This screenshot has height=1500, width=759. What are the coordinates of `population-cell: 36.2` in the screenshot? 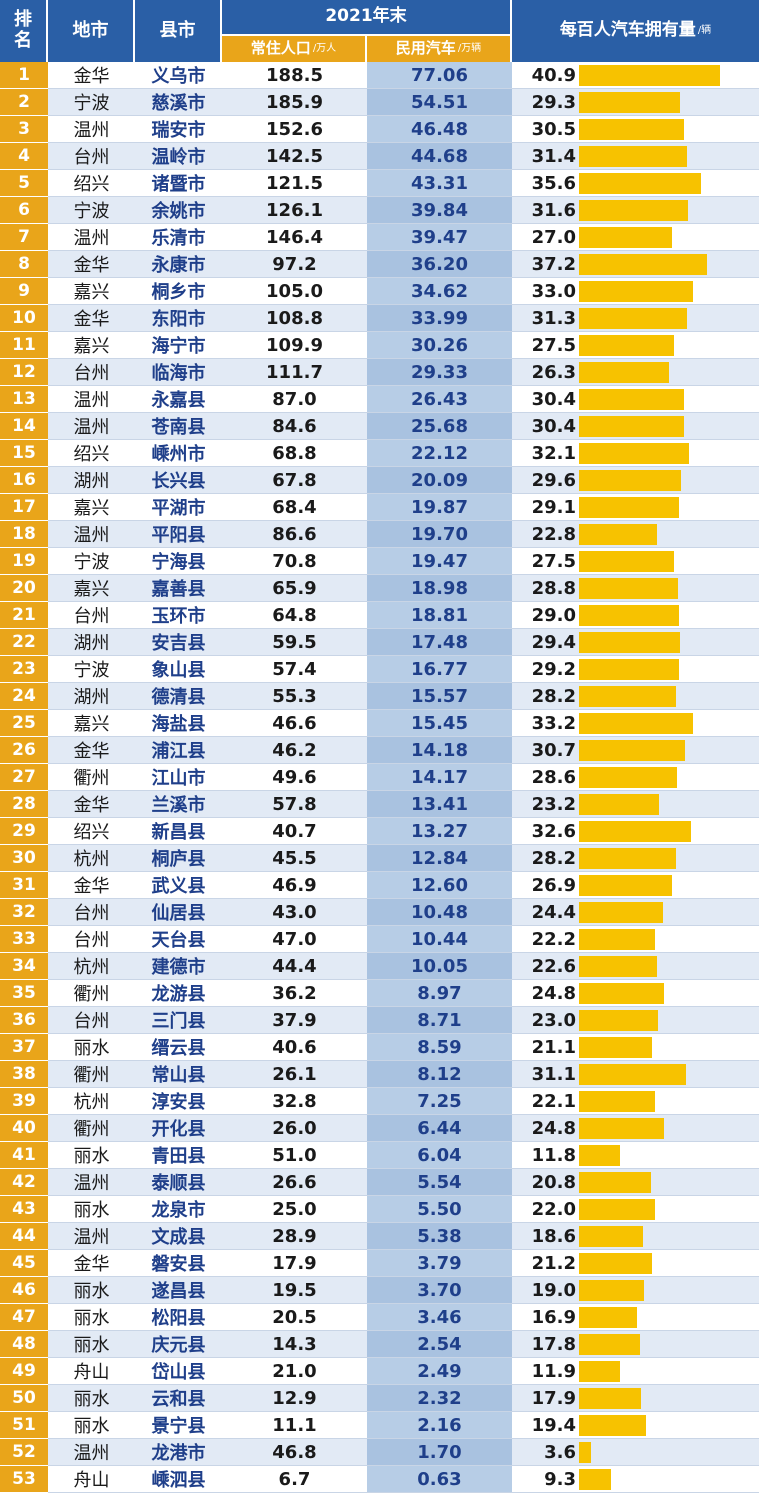 It's located at (294, 993).